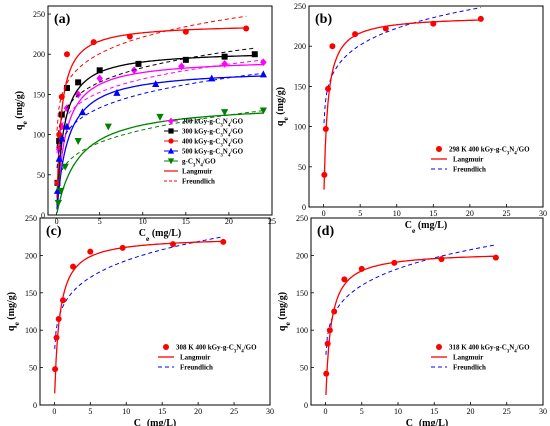 The image size is (550, 426). What do you see at coordinates (489, 151) in the screenshot?
I see `legend-label: 298 K 400 kGy-g-C3N4/GO` at bounding box center [489, 151].